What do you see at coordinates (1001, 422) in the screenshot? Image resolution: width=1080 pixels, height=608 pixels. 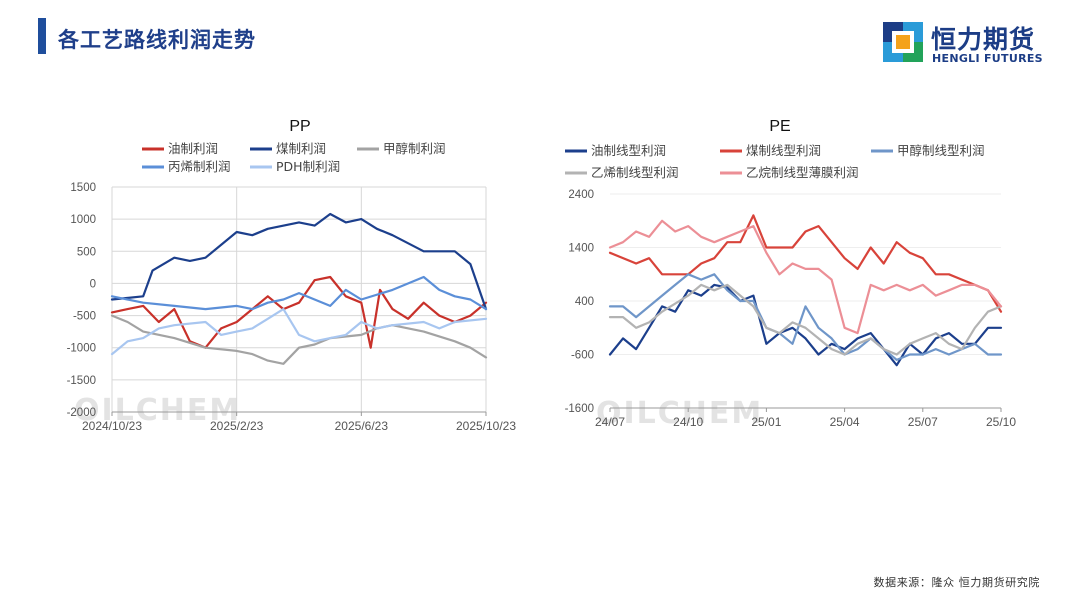 I see `x-tick-label: 25/10` at bounding box center [1001, 422].